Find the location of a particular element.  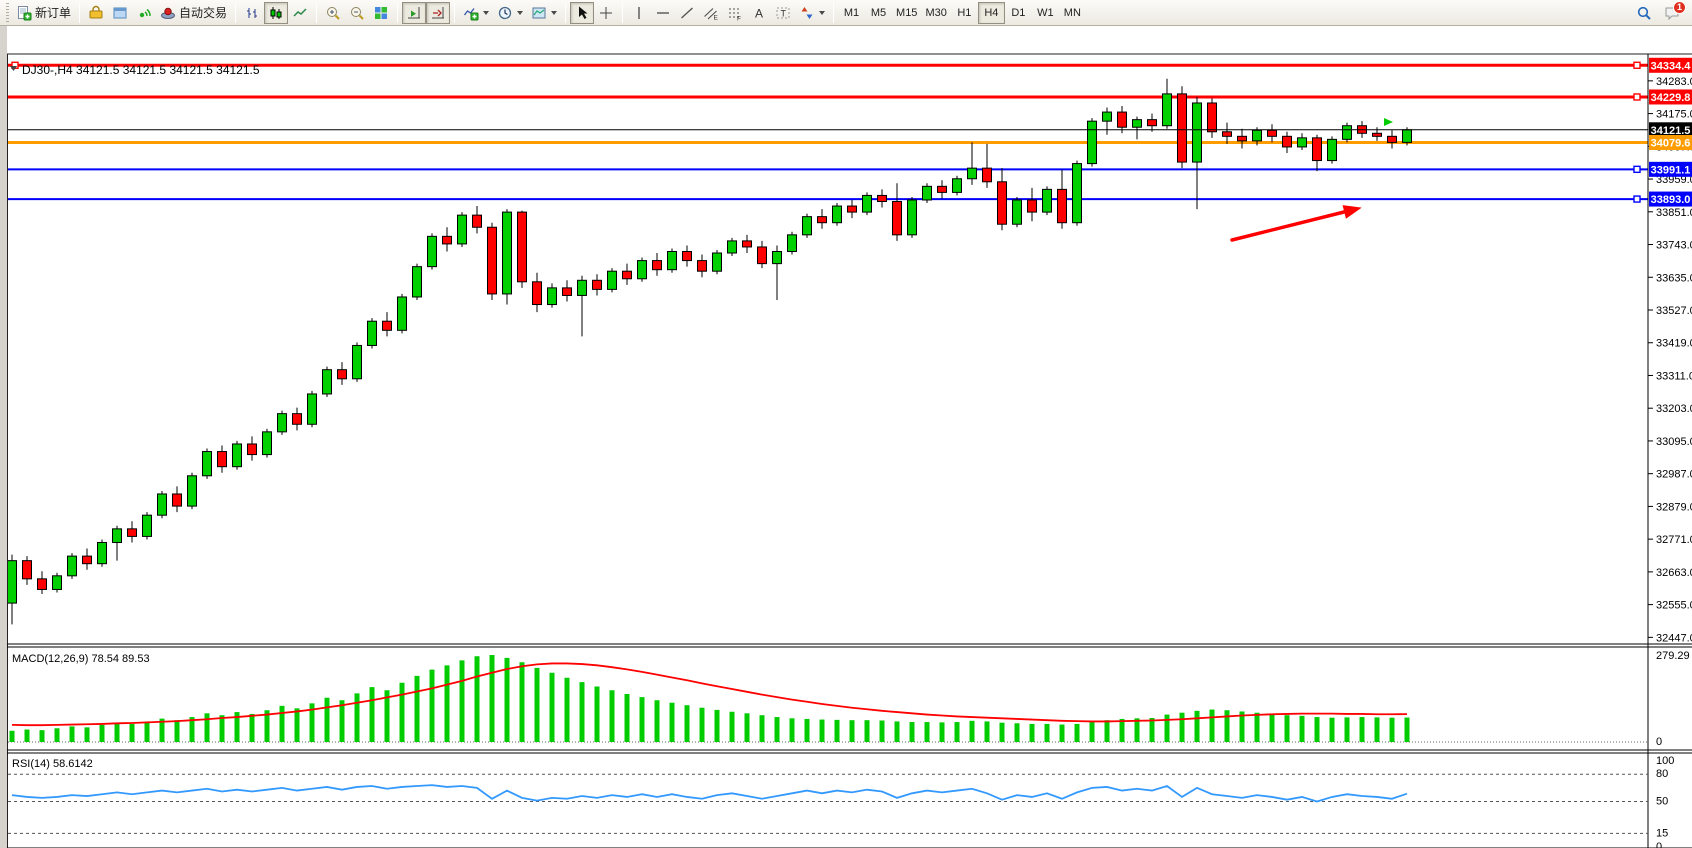

arrows-button is located at coordinates (812, 13).